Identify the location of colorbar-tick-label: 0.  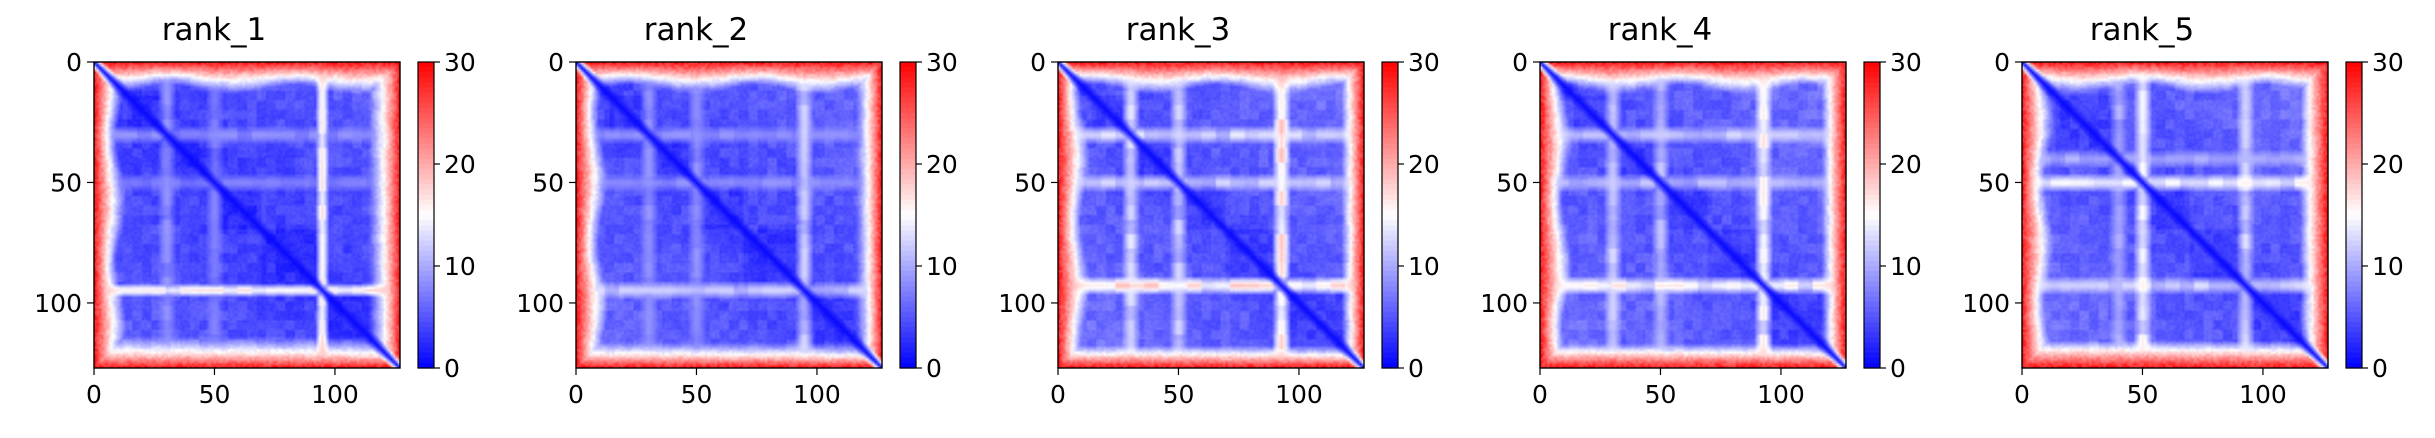
(934, 368).